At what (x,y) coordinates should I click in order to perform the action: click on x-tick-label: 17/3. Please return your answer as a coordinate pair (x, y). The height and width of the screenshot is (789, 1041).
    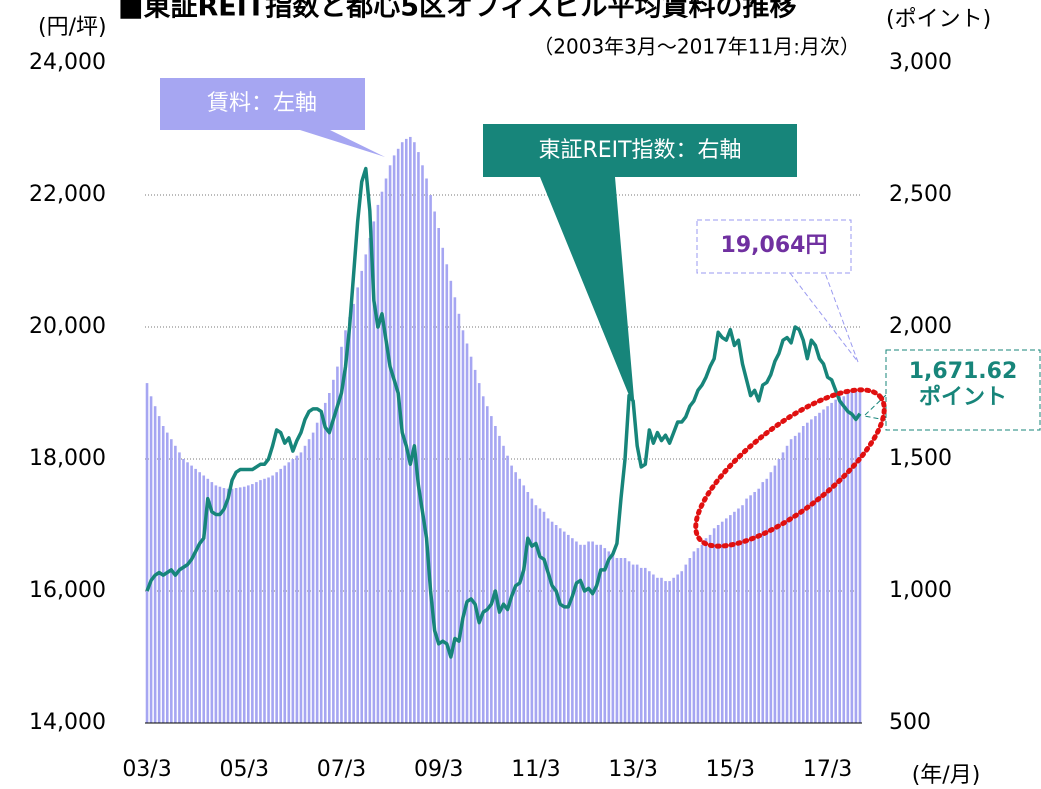
    Looking at the image, I should click on (827, 769).